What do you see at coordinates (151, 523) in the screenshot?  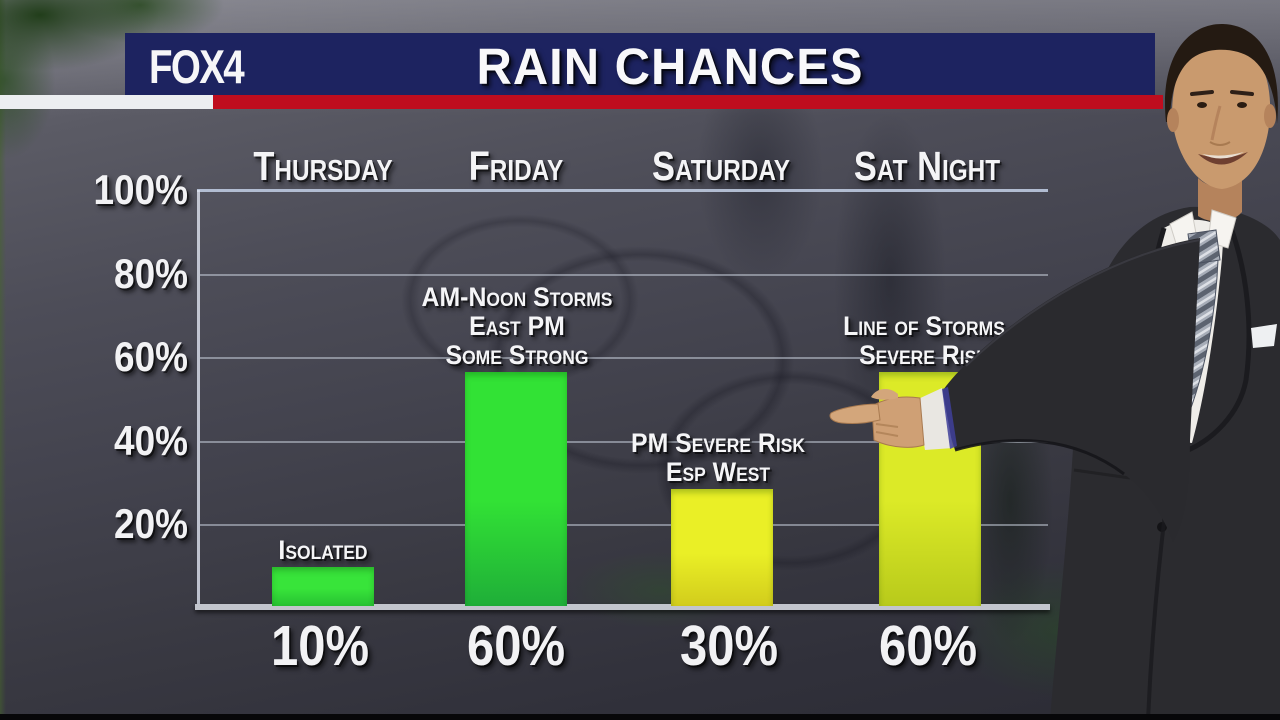 I see `y-tick-20: 20%` at bounding box center [151, 523].